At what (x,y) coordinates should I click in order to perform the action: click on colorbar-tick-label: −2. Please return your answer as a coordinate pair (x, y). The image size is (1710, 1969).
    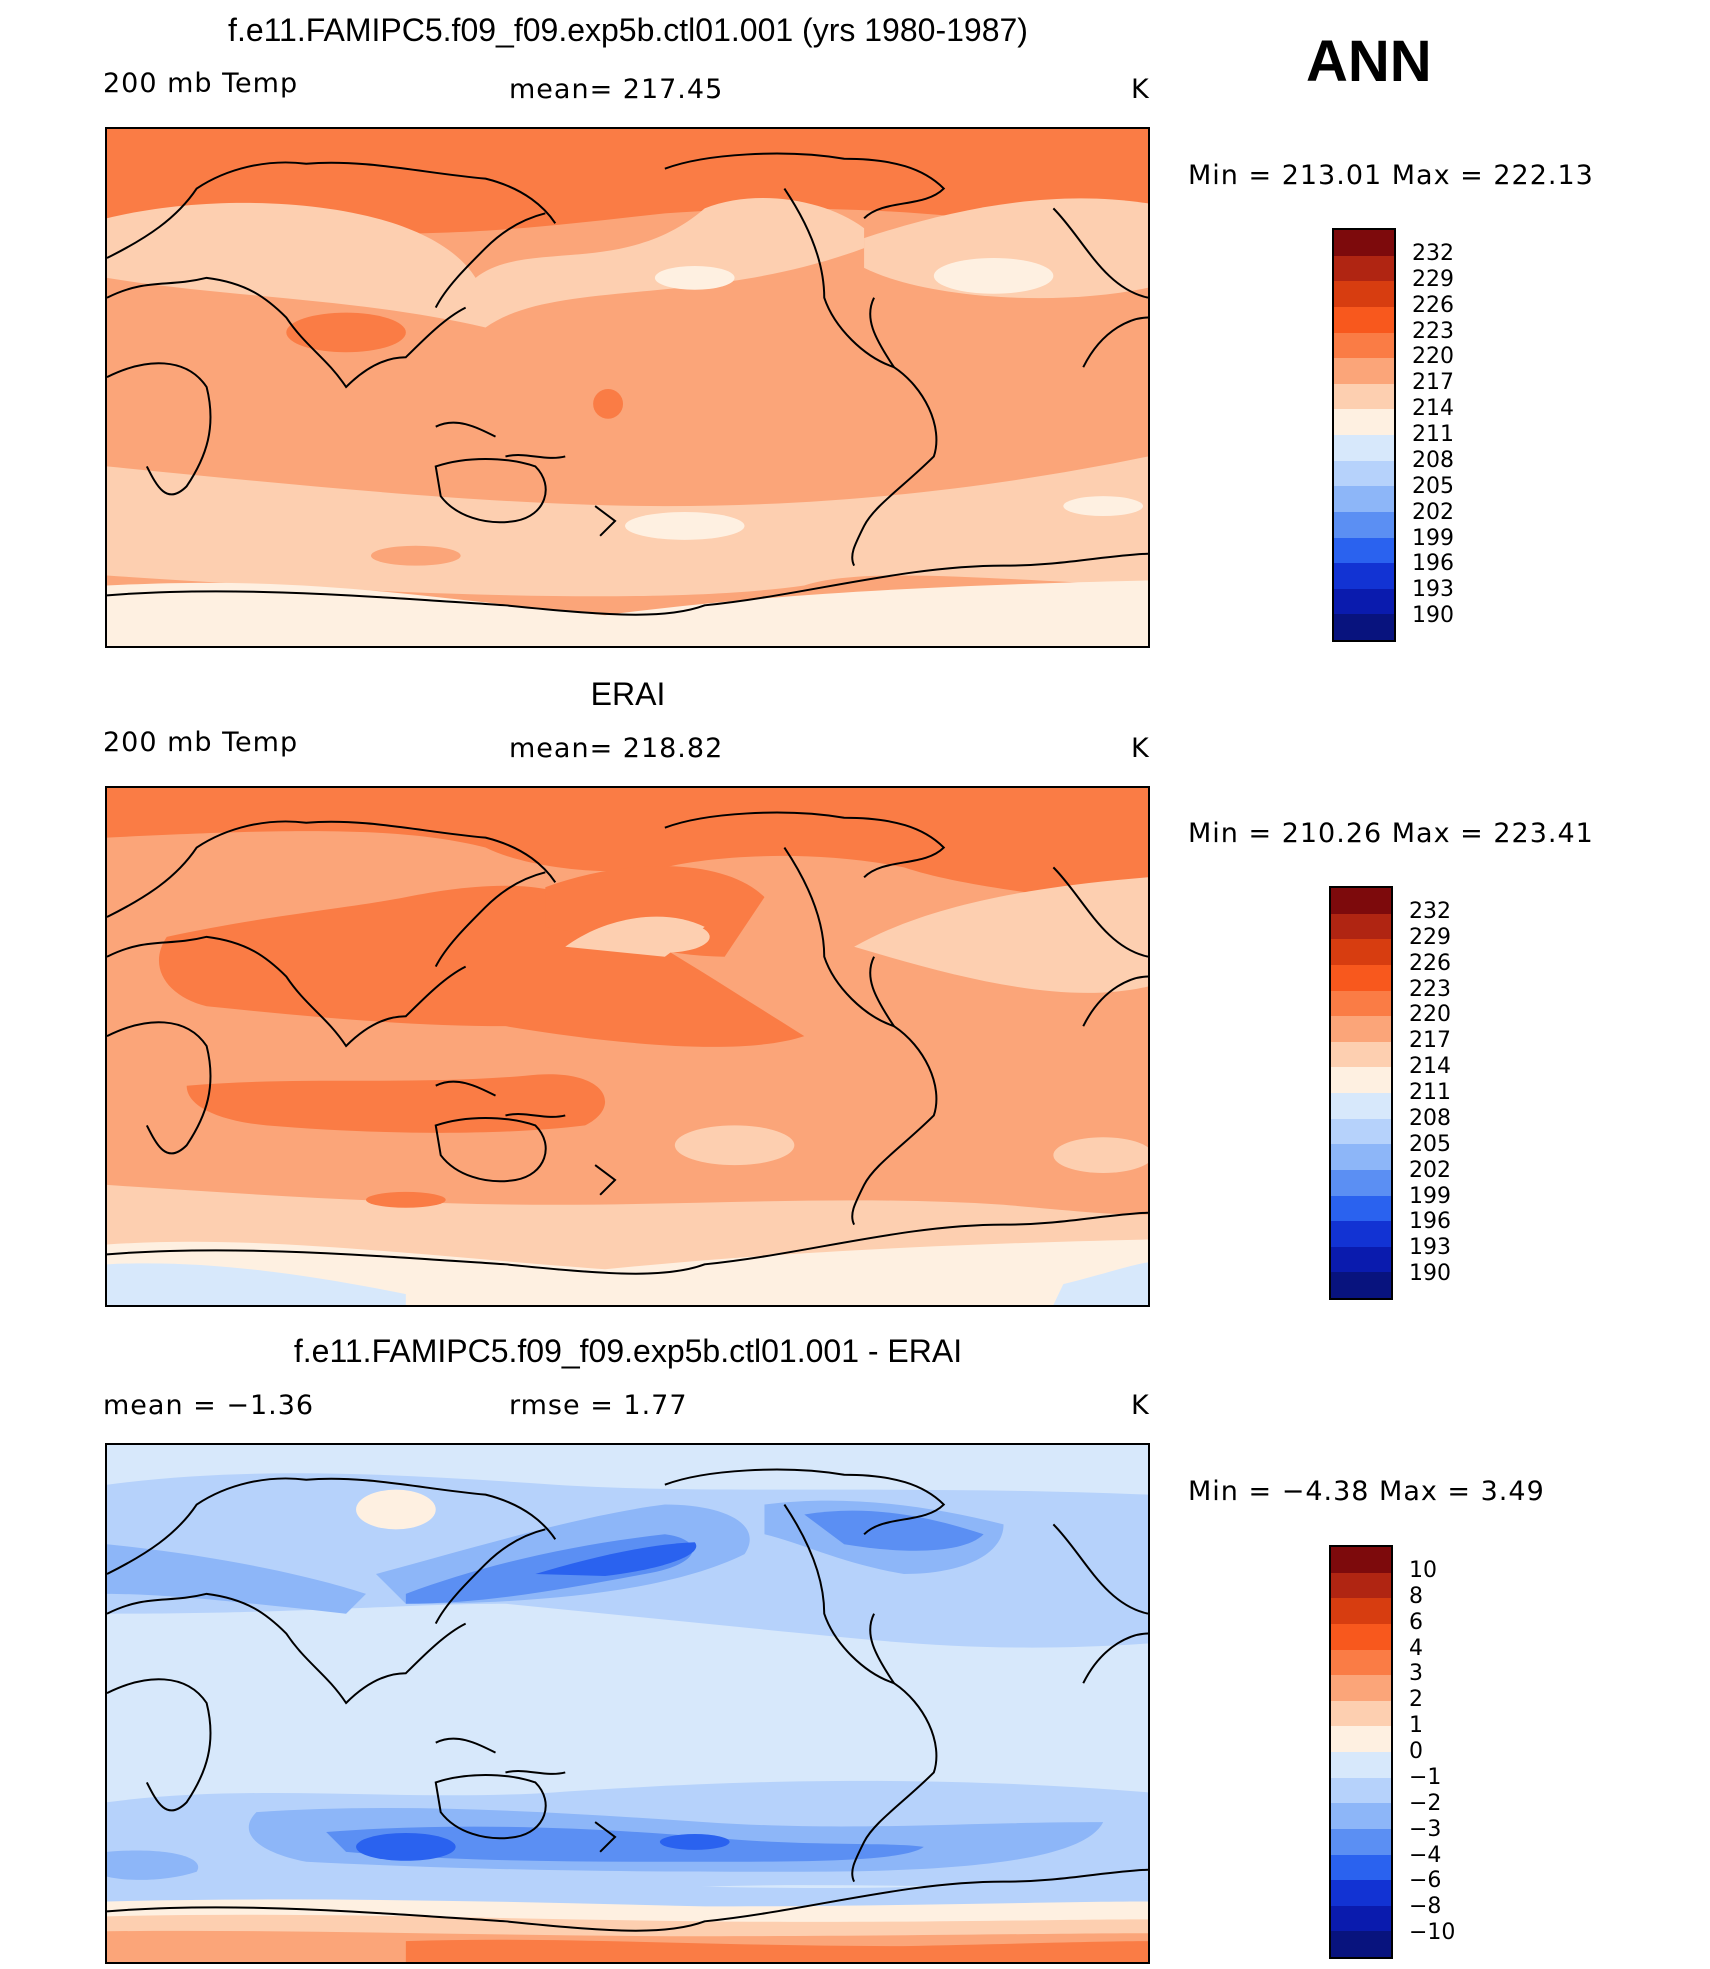
    Looking at the image, I should click on (1425, 1803).